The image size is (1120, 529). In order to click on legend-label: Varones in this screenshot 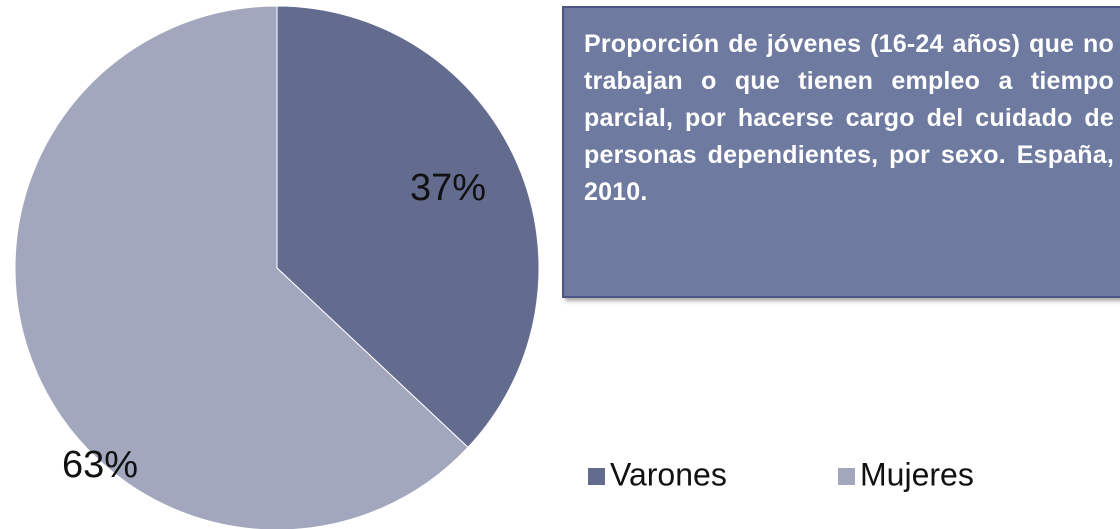, I will do `click(668, 474)`.